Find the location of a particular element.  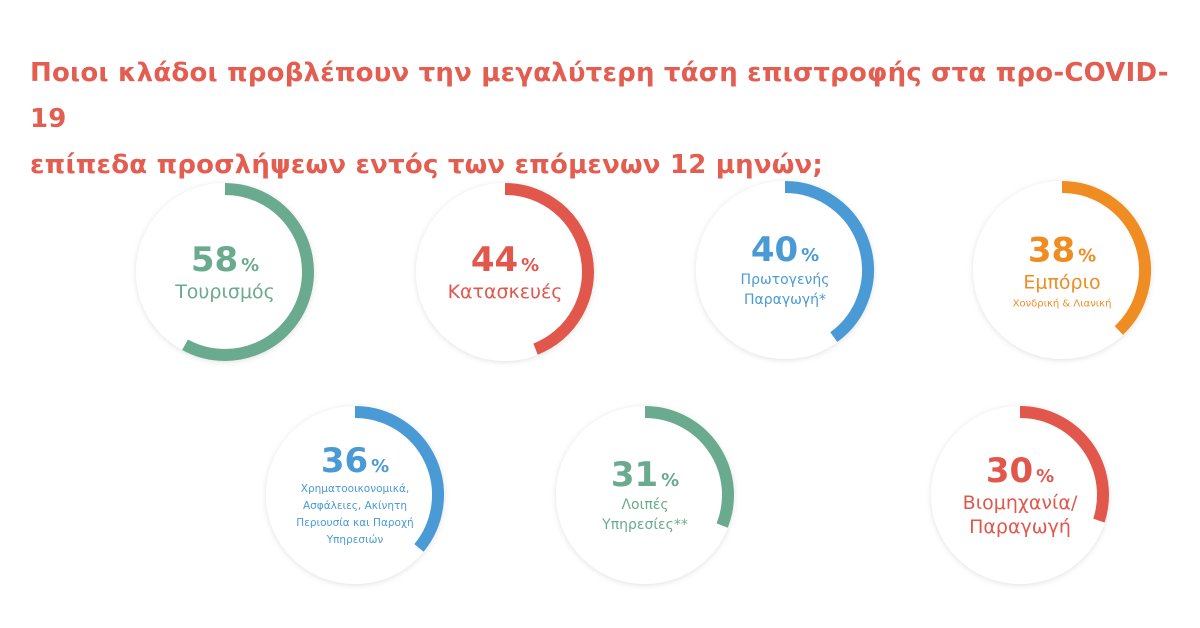

category-label: Εμπόριο is located at coordinates (1062, 282).